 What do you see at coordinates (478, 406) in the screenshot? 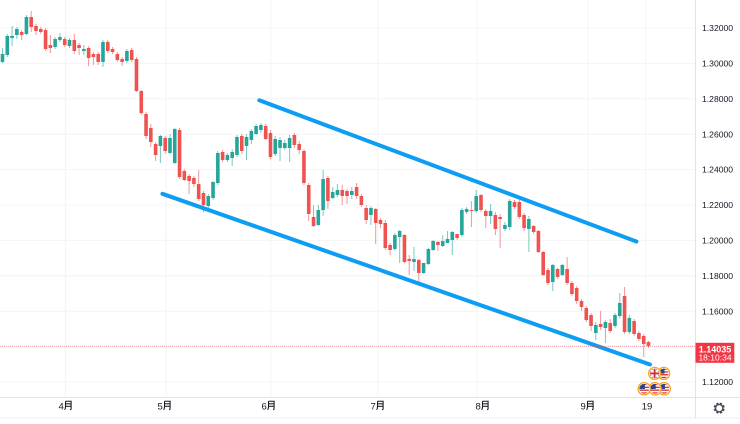
I see `svg-text: 8` at bounding box center [478, 406].